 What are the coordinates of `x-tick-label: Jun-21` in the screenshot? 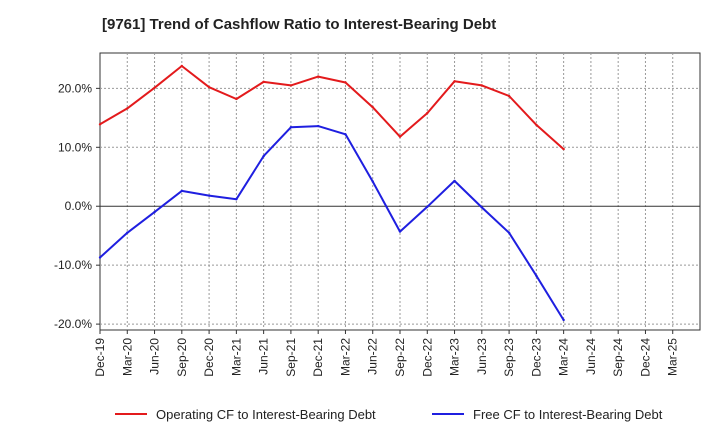 It's located at (264, 356).